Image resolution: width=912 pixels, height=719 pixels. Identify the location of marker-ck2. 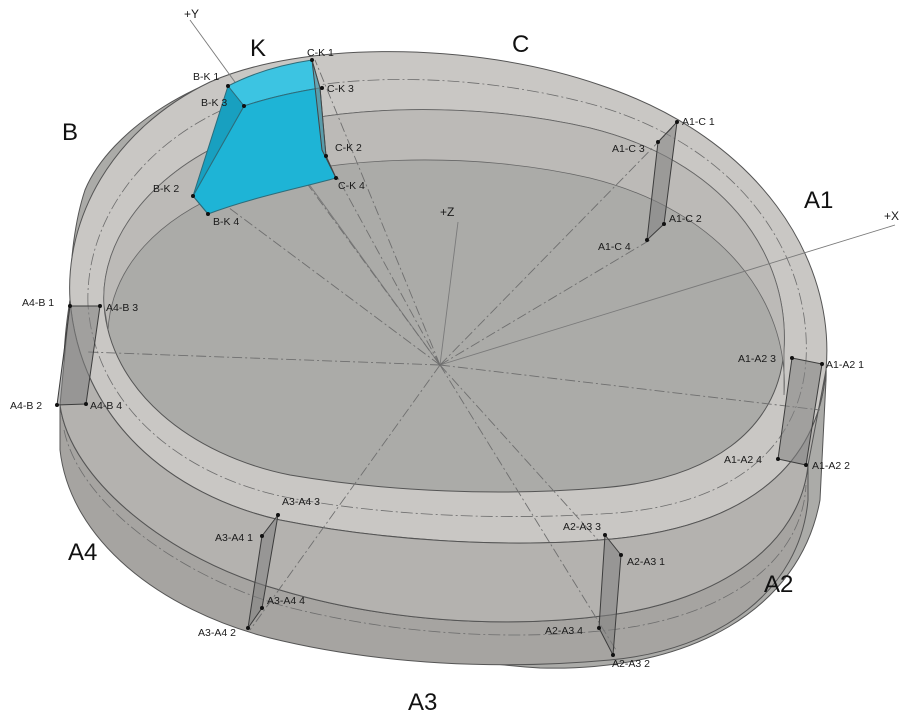
(326, 156).